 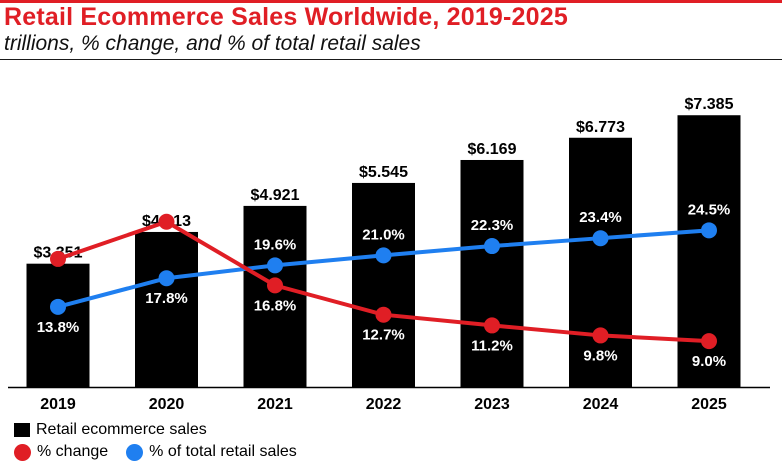 I want to click on share-point-2019, so click(x=58, y=306).